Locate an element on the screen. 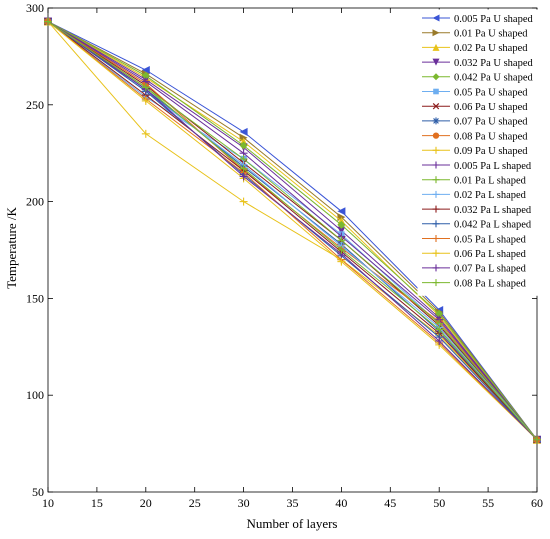 The width and height of the screenshot is (550, 539). y-tick-label: 300 is located at coordinates (35, 8).